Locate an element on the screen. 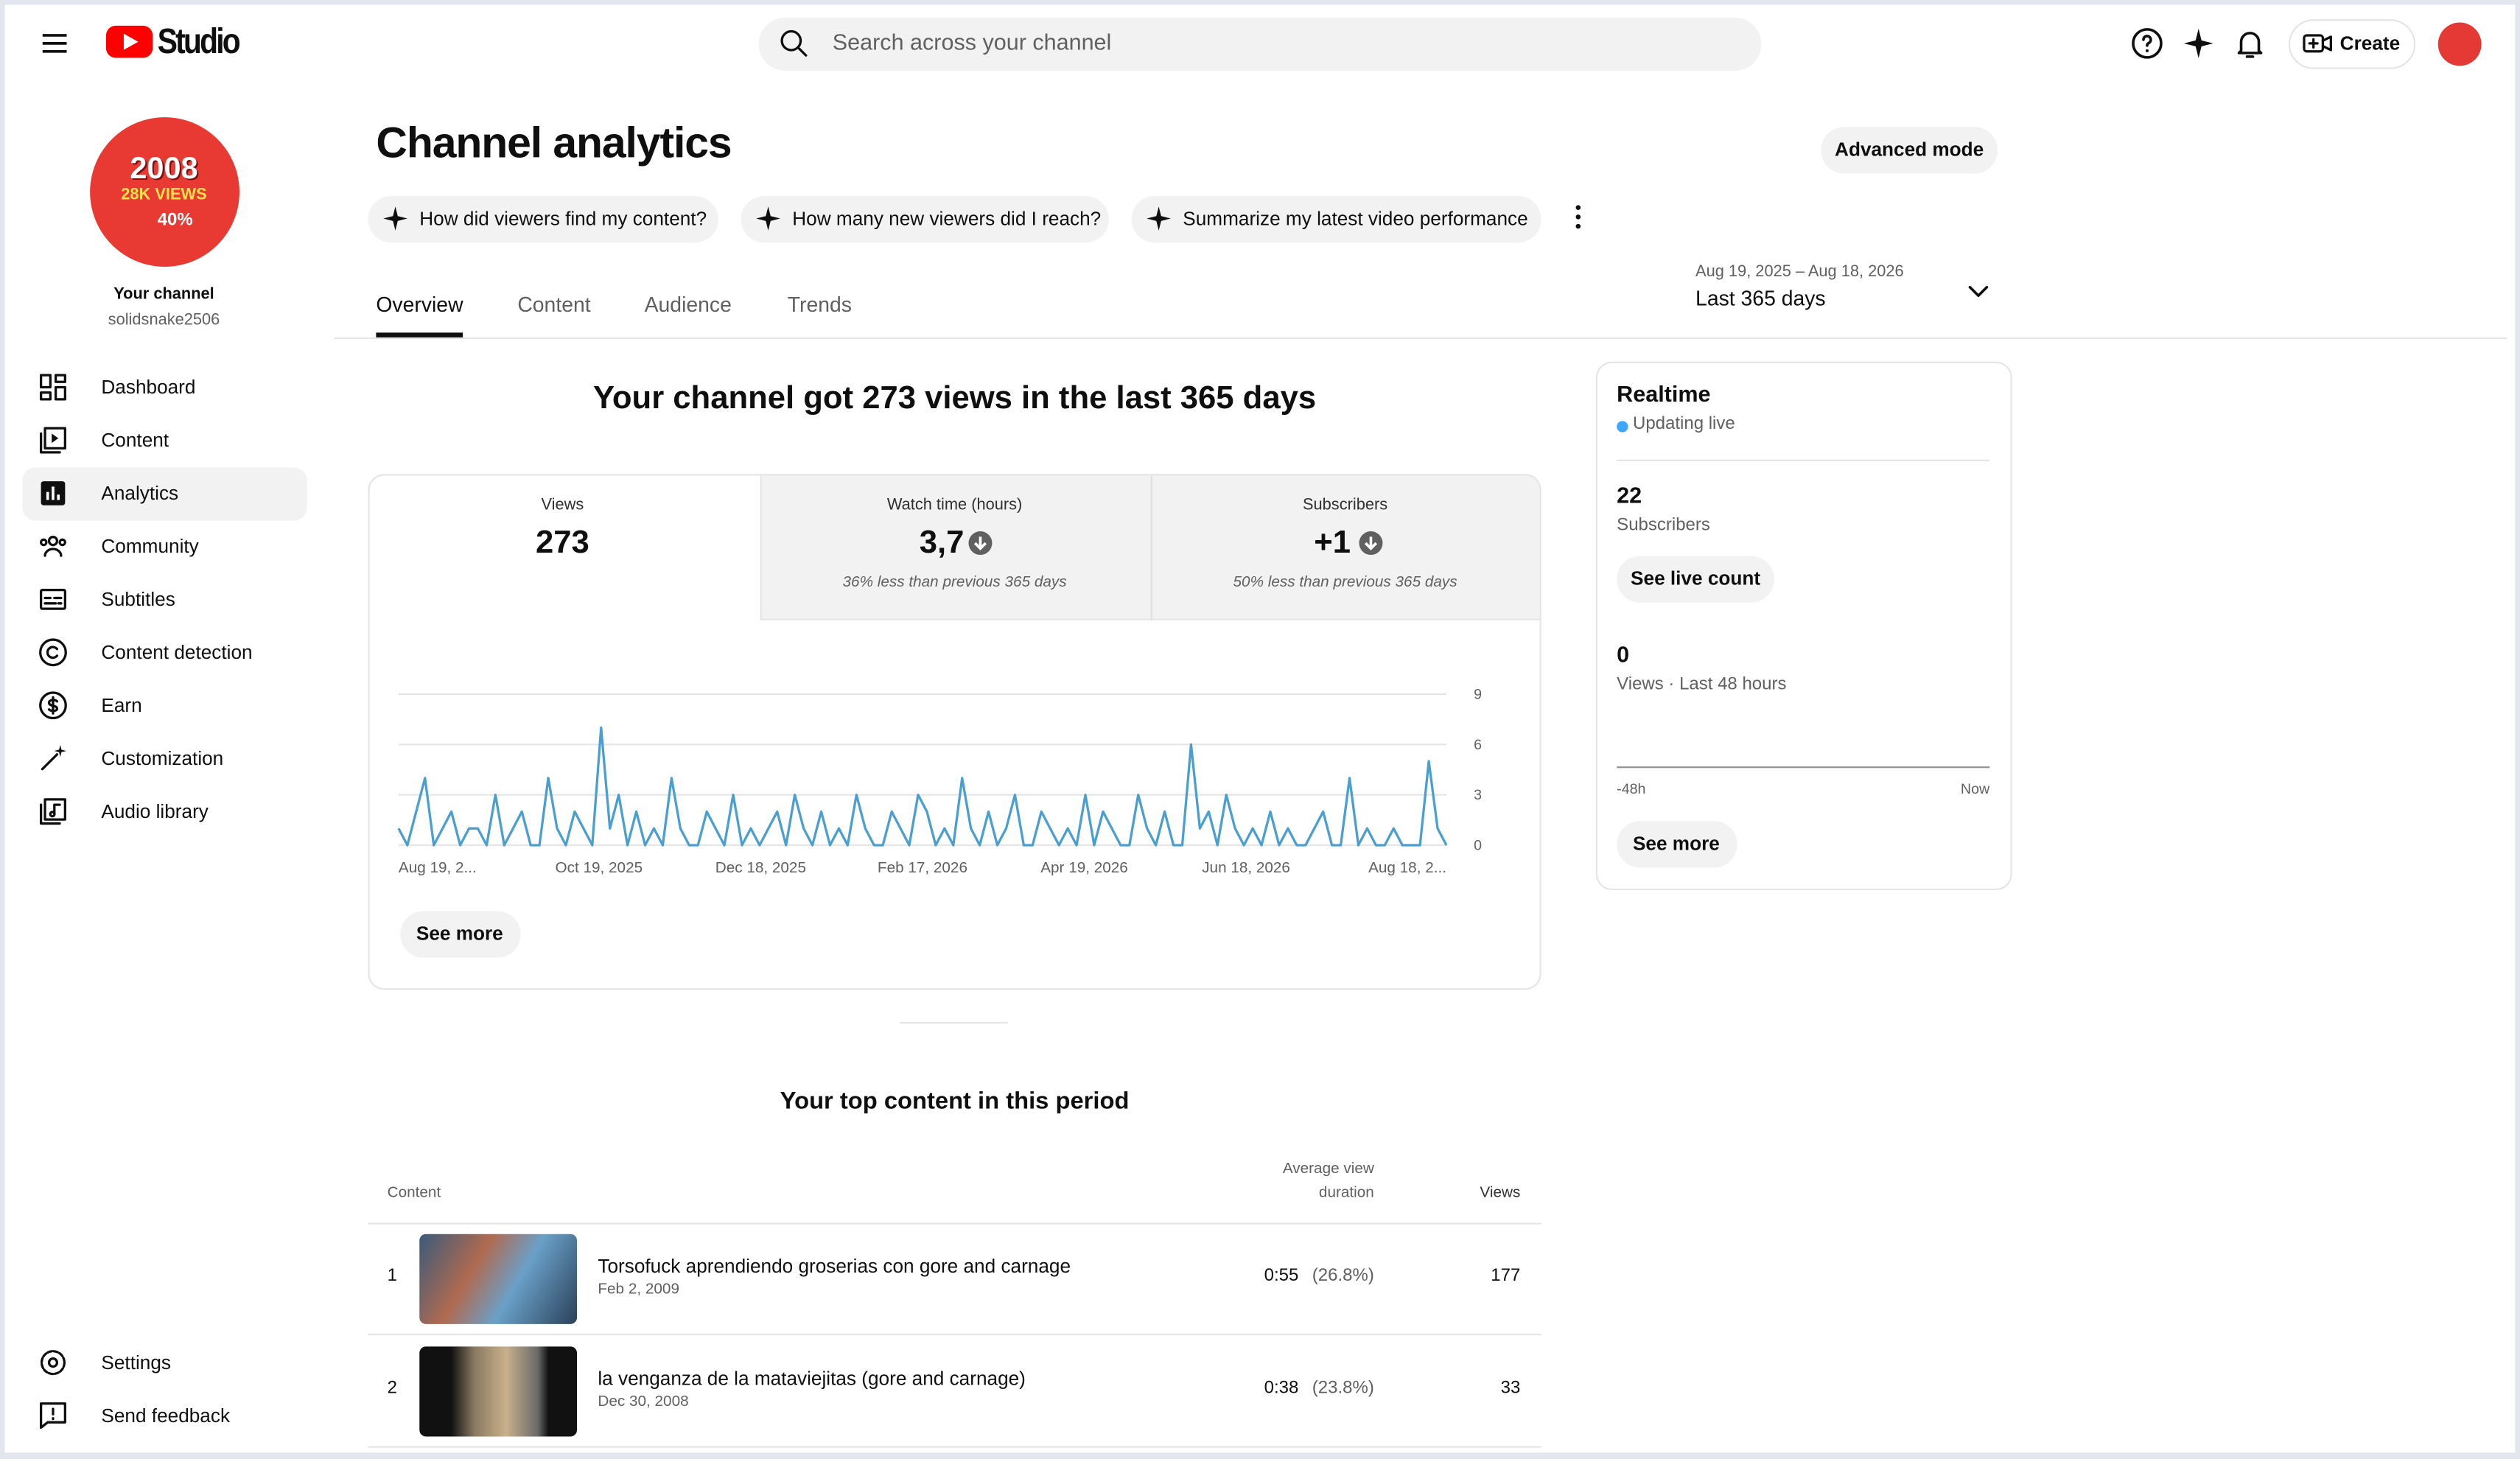  nav-item: Community is located at coordinates (150, 545).